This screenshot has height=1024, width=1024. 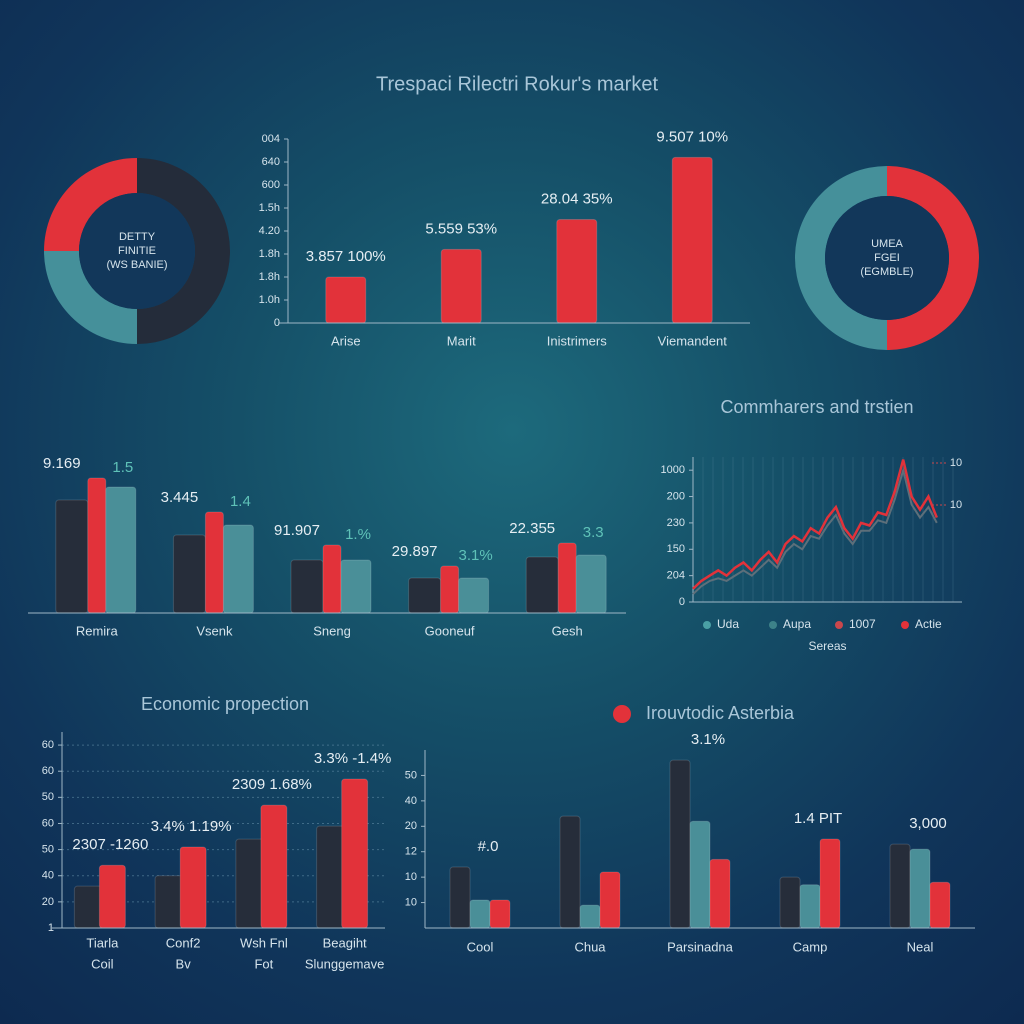 What do you see at coordinates (346, 256) in the screenshot?
I see `annotation: 3.857 100%` at bounding box center [346, 256].